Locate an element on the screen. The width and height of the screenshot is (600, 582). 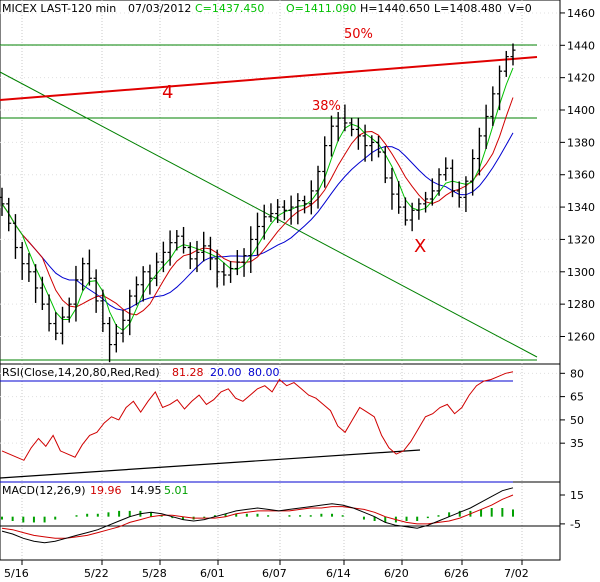
price-tick-label: 1440 is located at coordinates (581, 45).